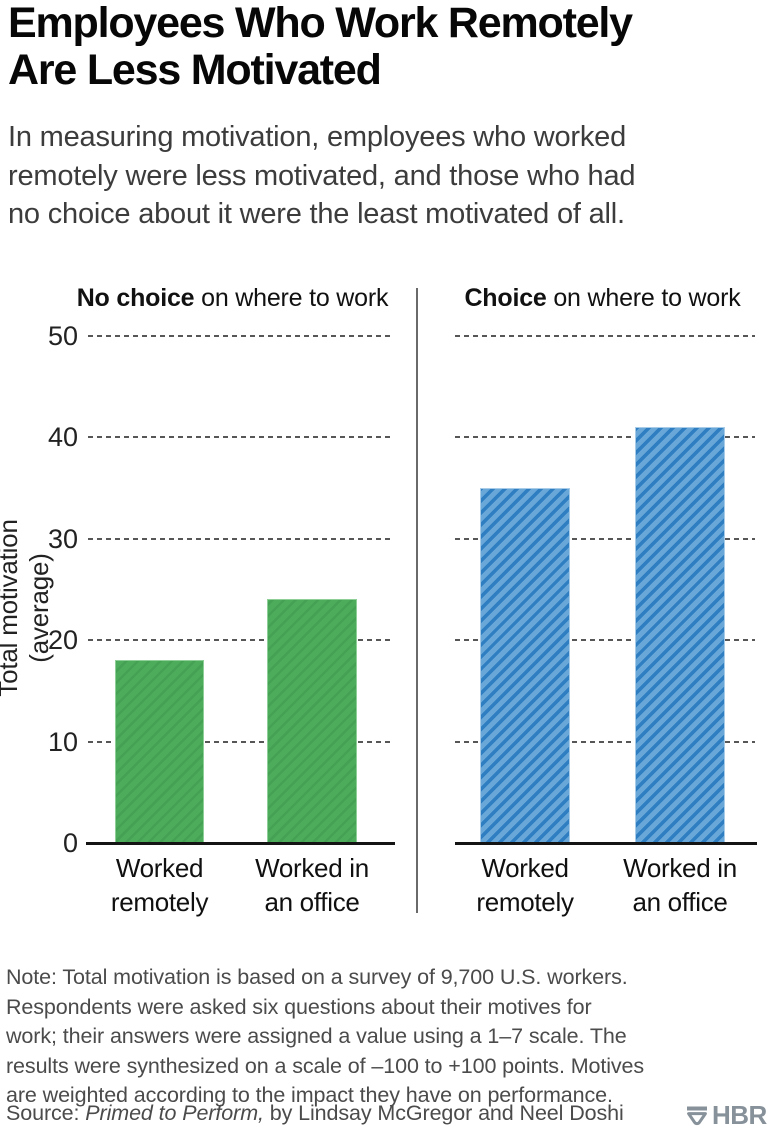  I want to click on y-tick-label: 50, so click(62, 335).